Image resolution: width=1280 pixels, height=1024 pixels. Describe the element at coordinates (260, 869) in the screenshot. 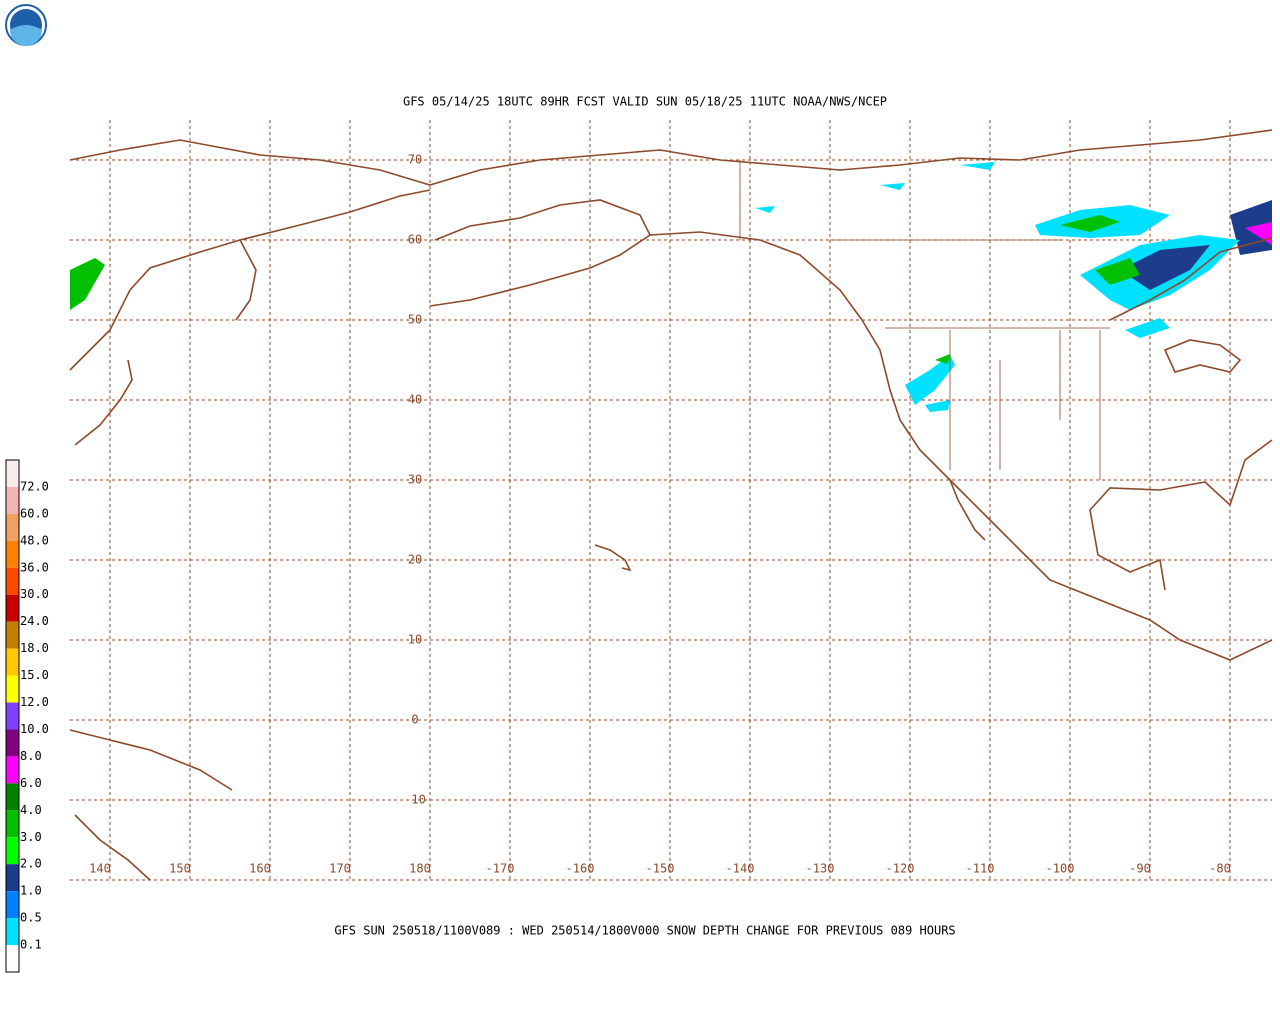

I see `longitude-label: 160` at that location.